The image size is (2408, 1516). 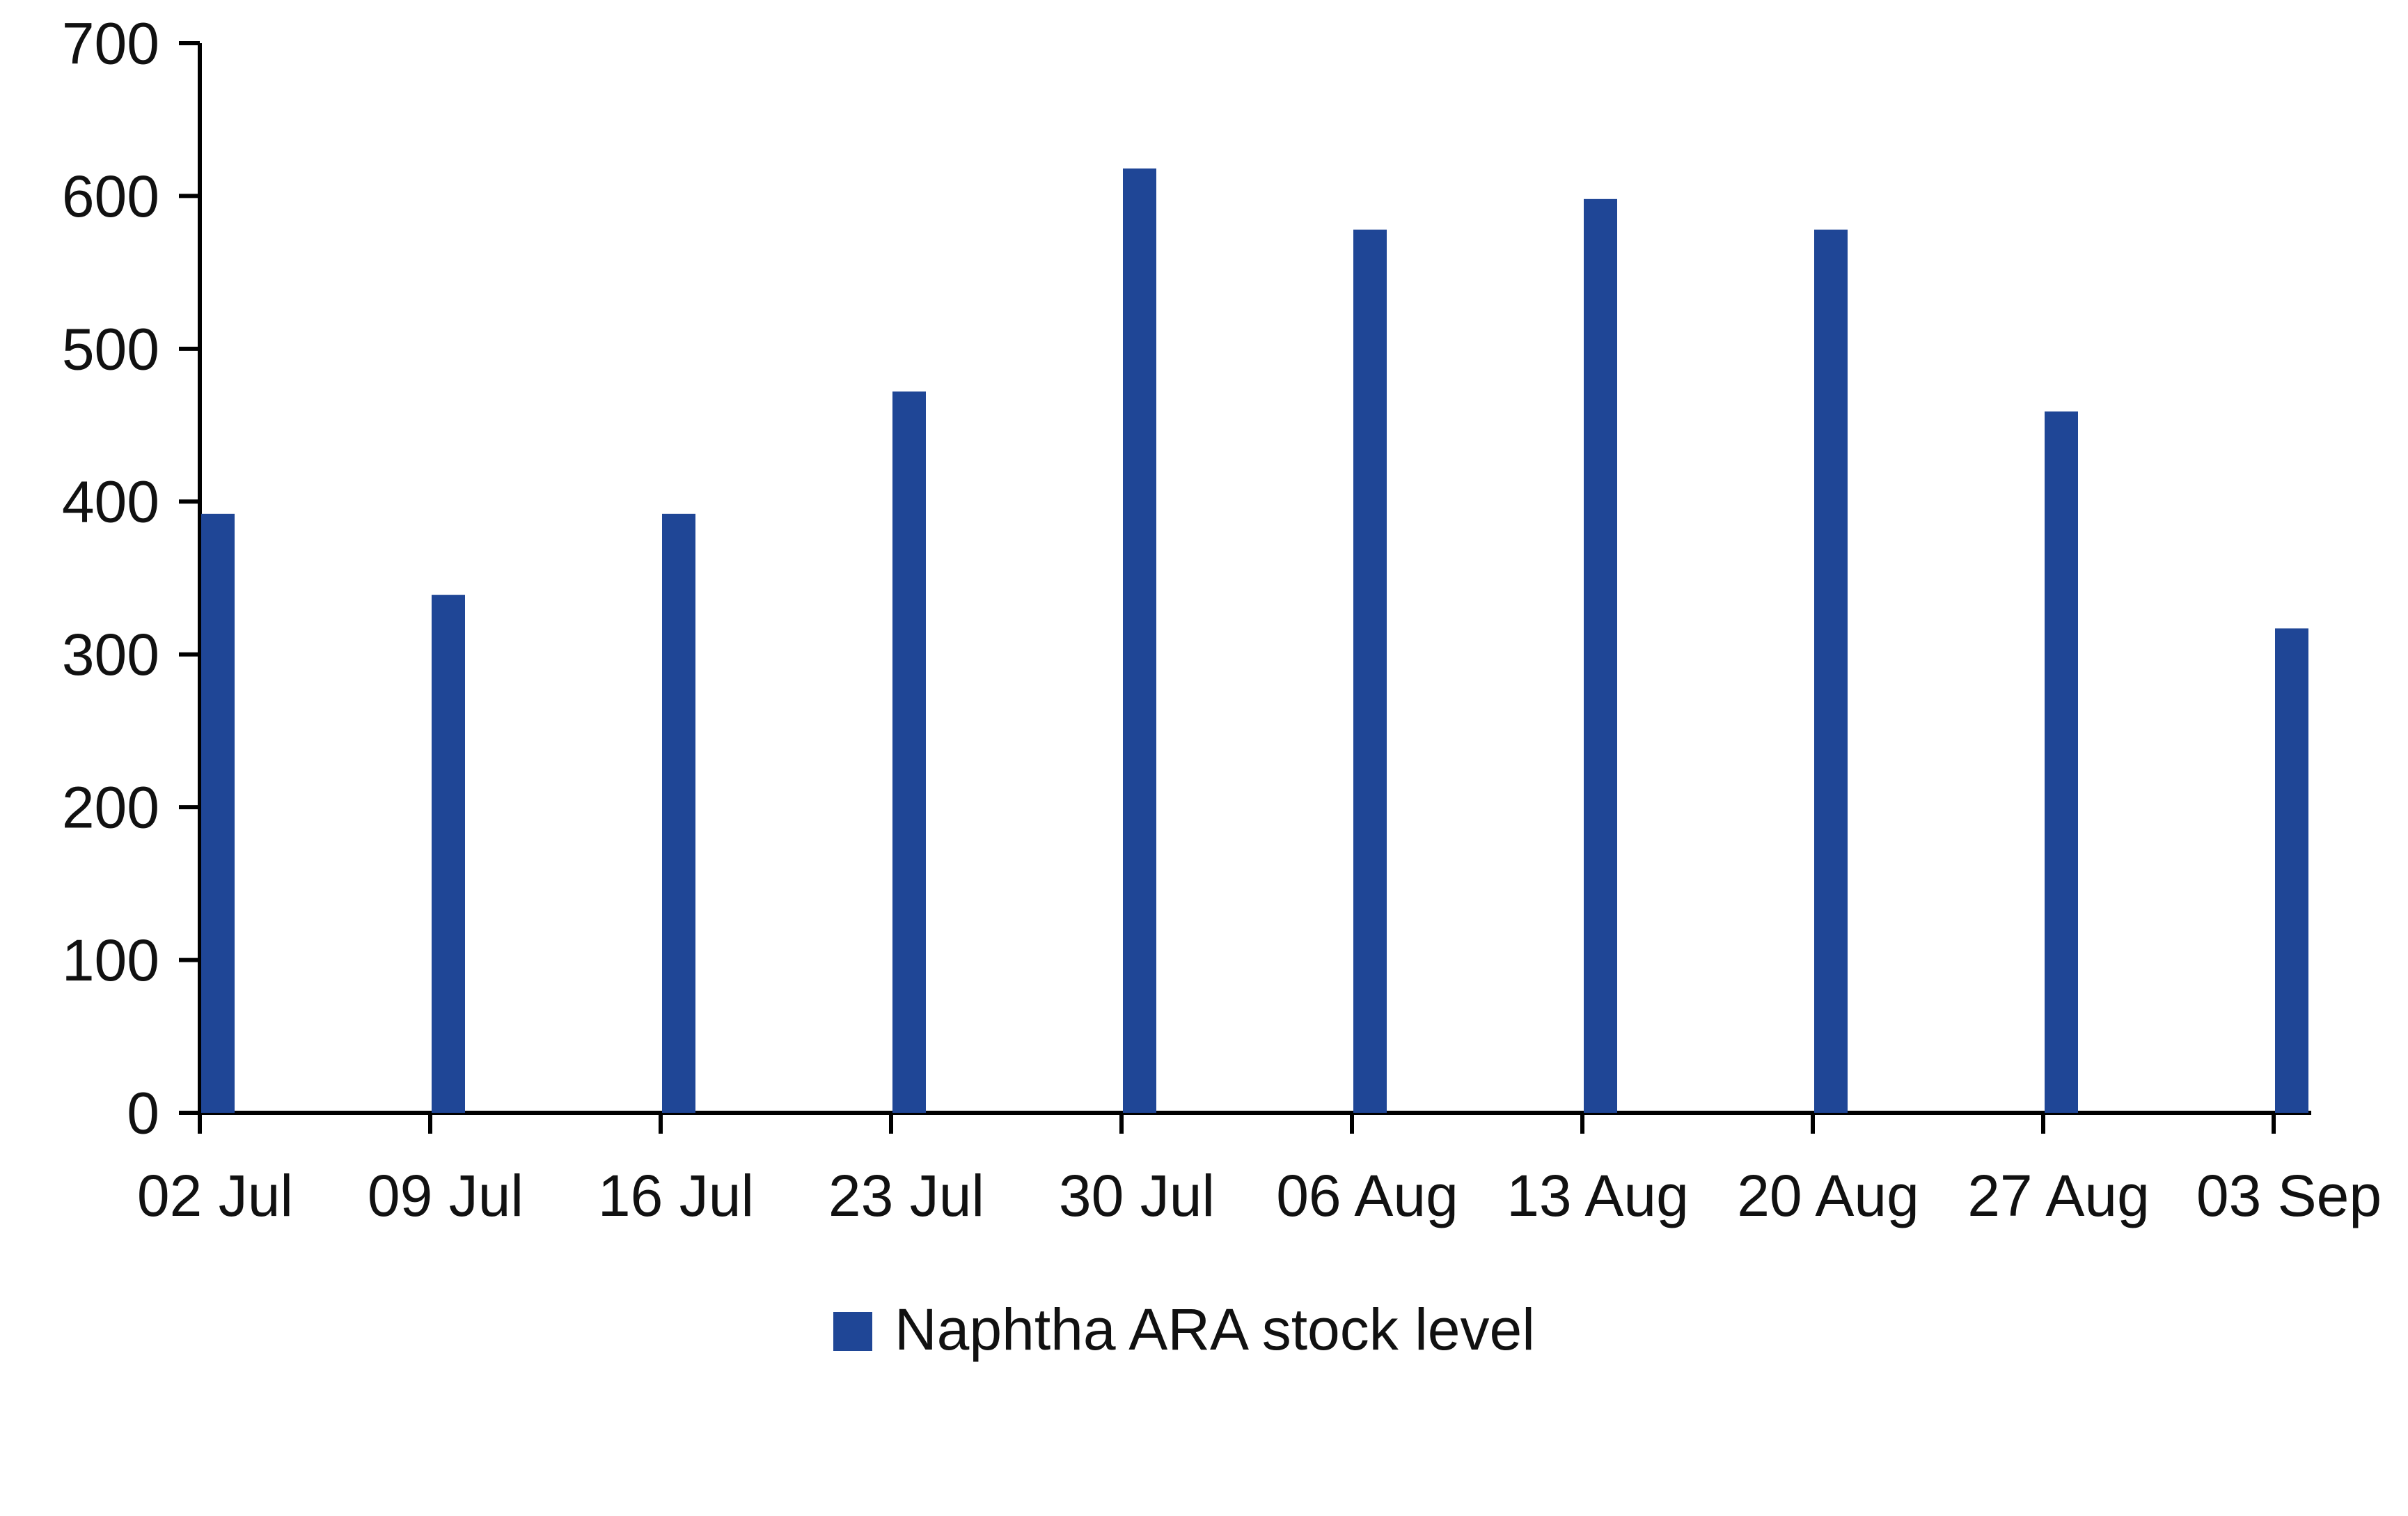 I want to click on x-tick-label: 30 Jul, so click(x=1137, y=1195).